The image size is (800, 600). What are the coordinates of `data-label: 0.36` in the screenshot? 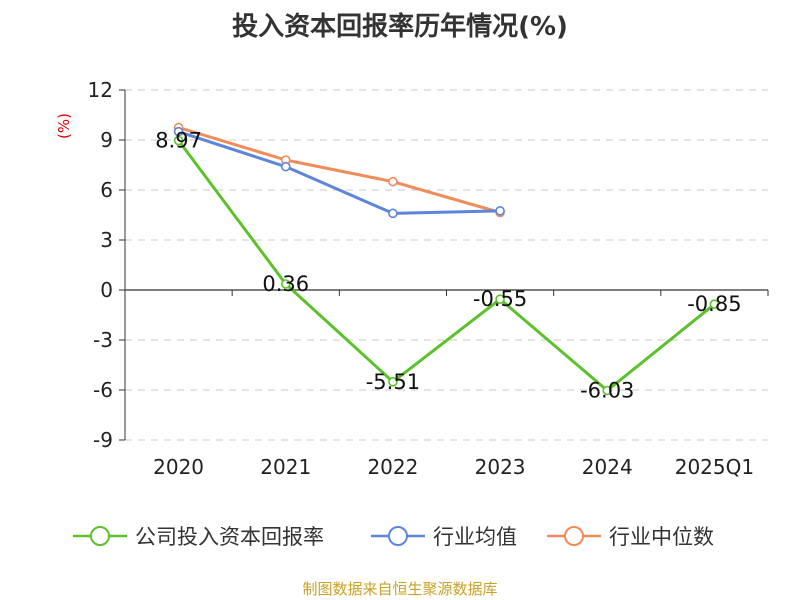 It's located at (285, 284).